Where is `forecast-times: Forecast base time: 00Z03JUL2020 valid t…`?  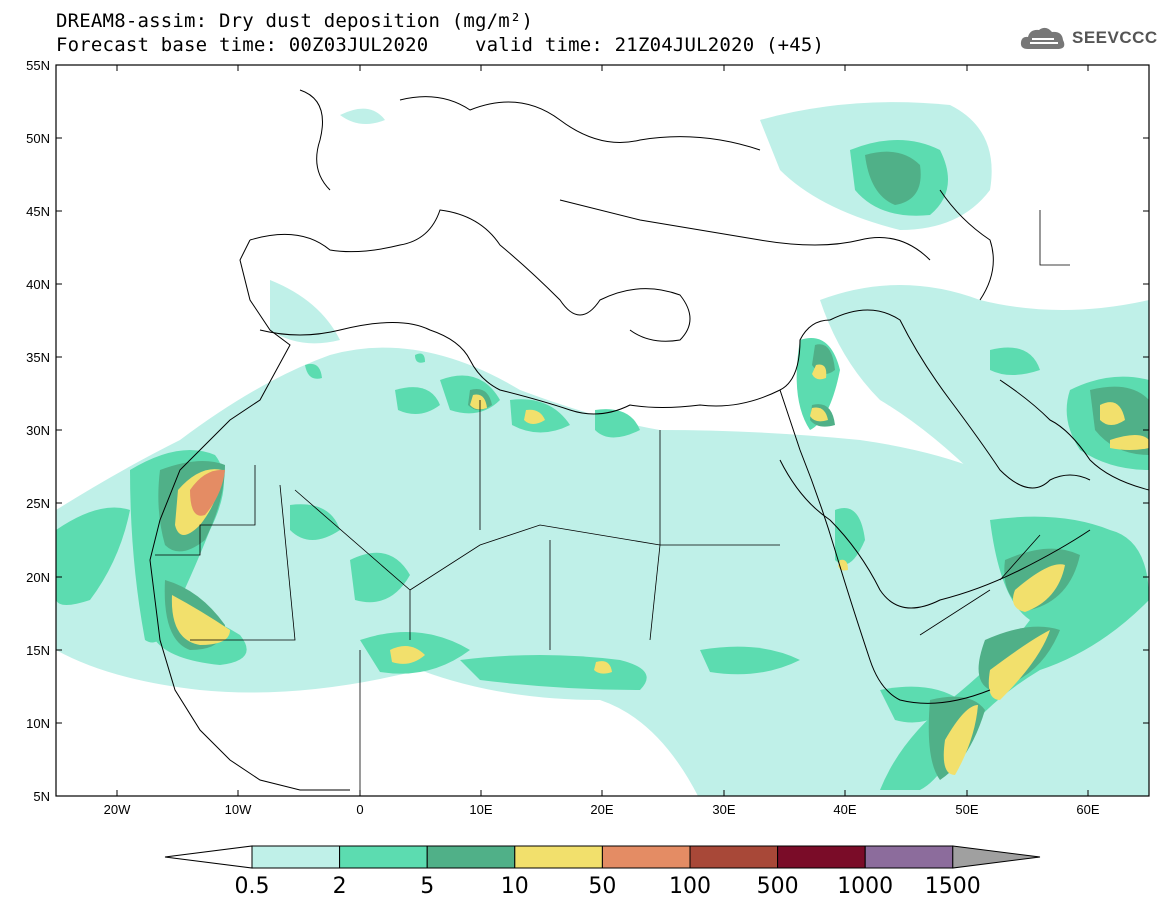 forecast-times: Forecast base time: 00Z03JUL2020 valid t… is located at coordinates (440, 45).